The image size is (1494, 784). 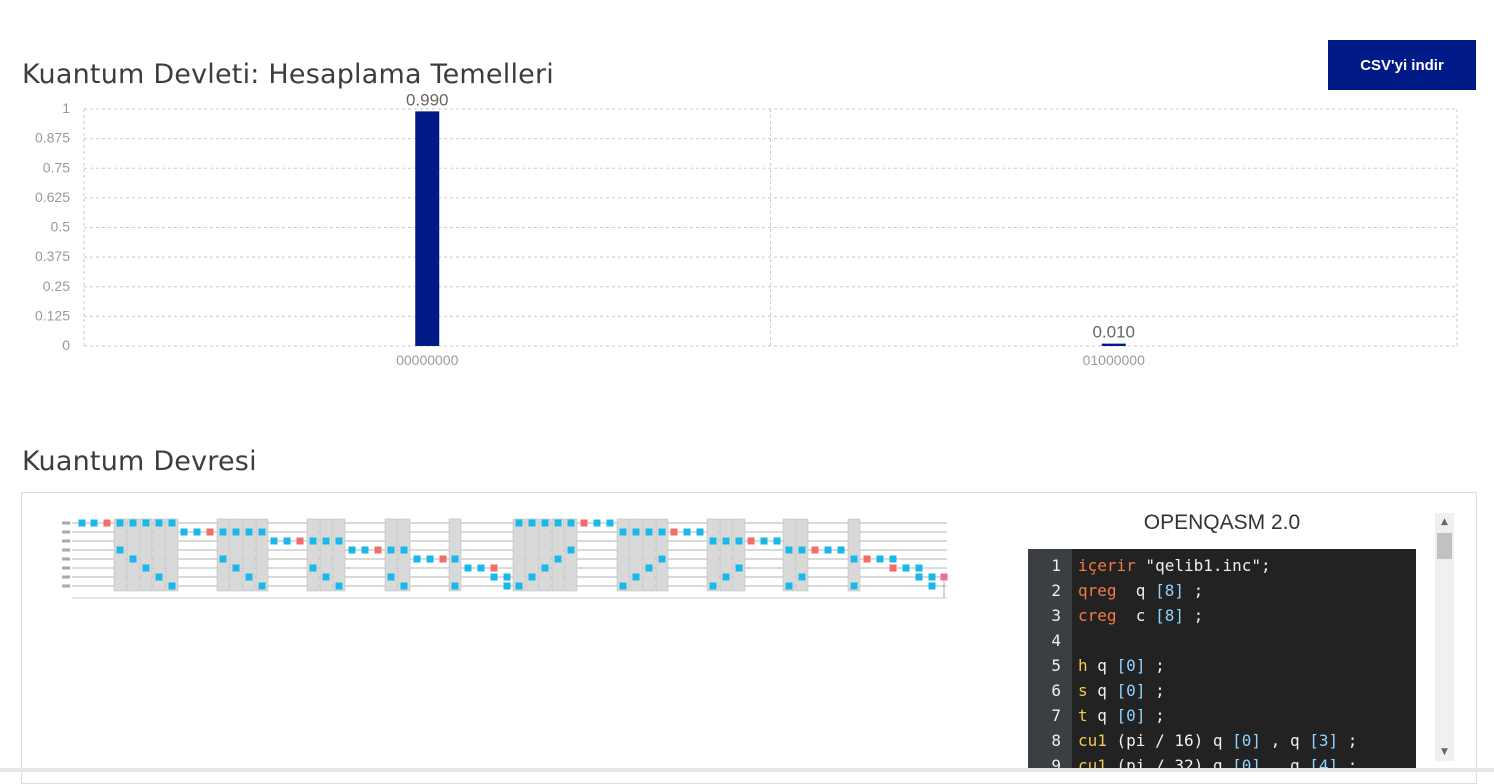 I want to click on scroll-up-arrow-icon: ▲, so click(x=1444, y=522).